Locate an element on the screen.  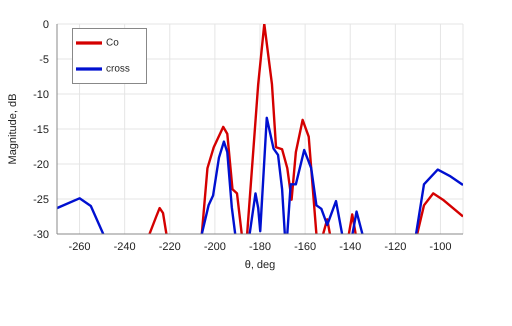
y-tick-label: 0 is located at coordinates (45, 24).